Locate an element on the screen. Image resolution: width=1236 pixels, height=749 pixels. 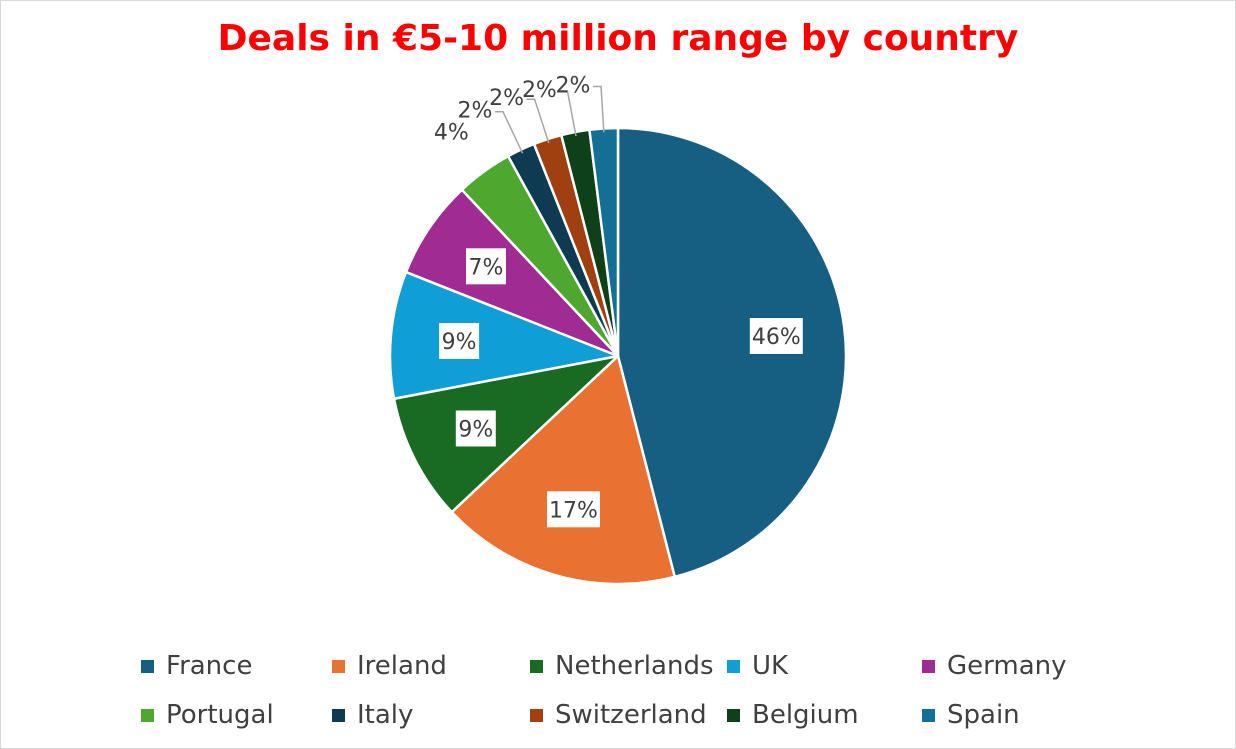
data-label-text: 4% is located at coordinates (451, 133).